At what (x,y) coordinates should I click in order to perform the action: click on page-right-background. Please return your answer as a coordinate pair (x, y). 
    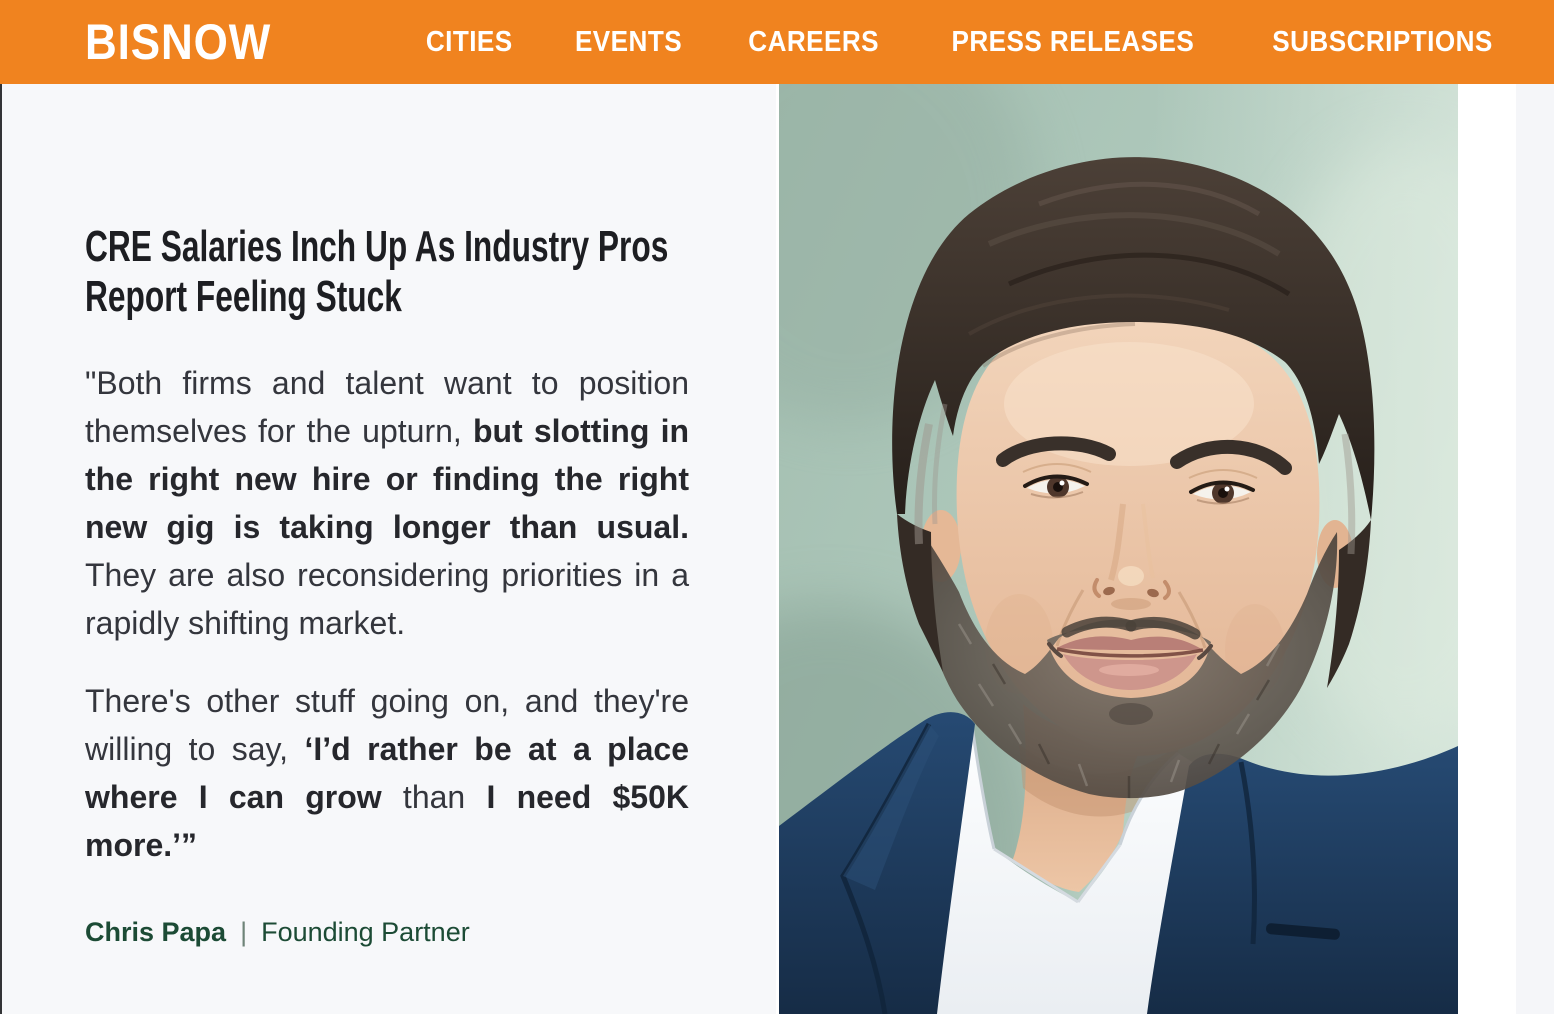
    Looking at the image, I should click on (1535, 549).